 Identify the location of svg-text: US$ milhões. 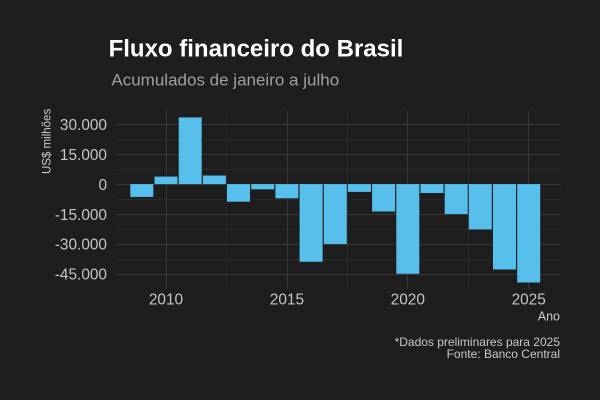
(48, 141).